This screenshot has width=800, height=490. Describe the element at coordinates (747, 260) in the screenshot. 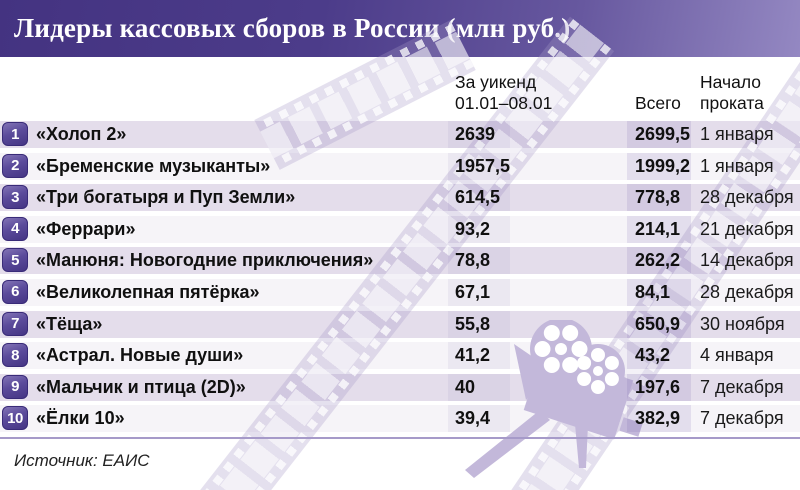

I see `release-date: 14 декабря` at that location.